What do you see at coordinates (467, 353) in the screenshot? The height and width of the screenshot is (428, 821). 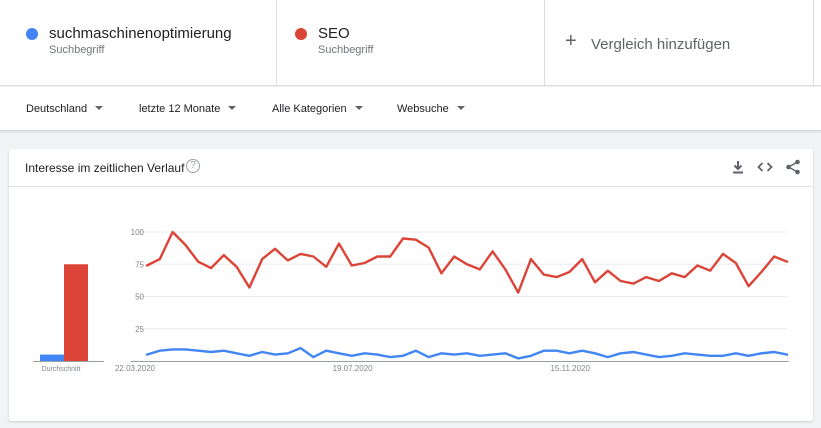 I see `series-line-suchmaschinenoptimierung` at bounding box center [467, 353].